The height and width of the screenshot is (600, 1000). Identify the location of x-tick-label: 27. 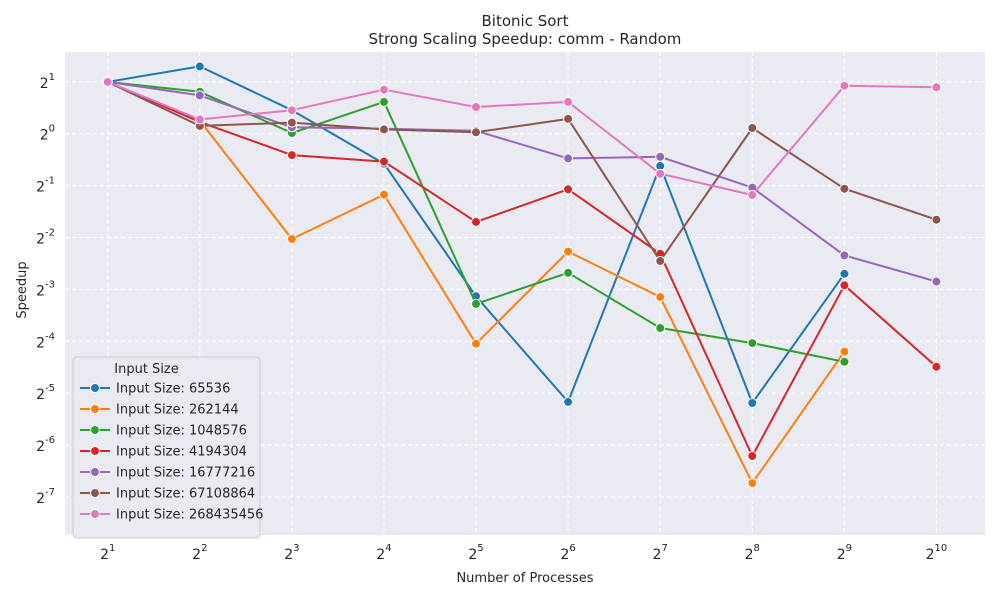
(660, 553).